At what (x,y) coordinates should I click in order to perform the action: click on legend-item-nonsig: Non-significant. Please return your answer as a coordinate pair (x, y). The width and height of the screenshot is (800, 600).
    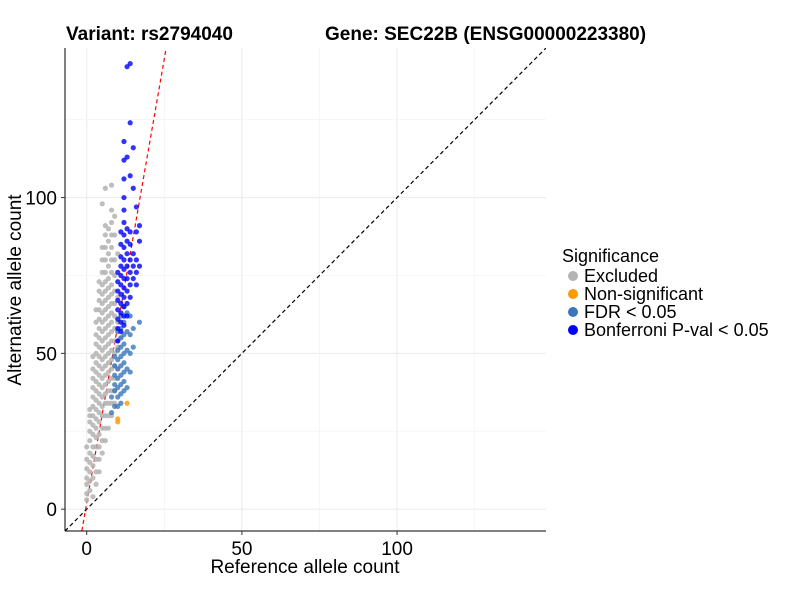
    Looking at the image, I should click on (665, 294).